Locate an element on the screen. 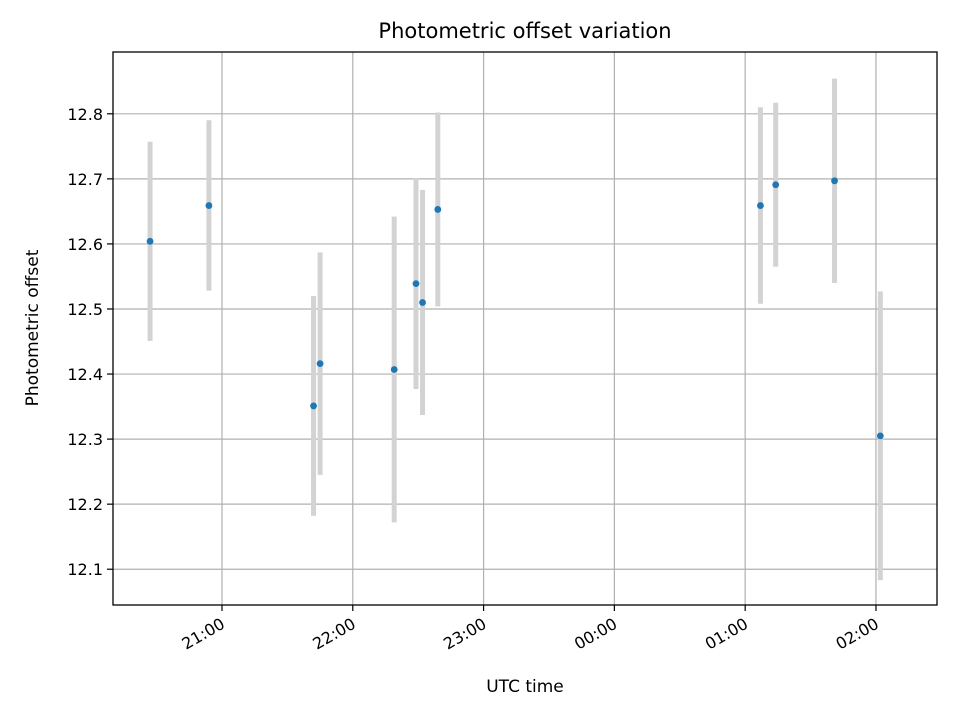 Image resolution: width=960 pixels, height=720 pixels. x-ticks: 21:00 22:00 23:00 00:00 01:00 02:00 is located at coordinates (530, 629).